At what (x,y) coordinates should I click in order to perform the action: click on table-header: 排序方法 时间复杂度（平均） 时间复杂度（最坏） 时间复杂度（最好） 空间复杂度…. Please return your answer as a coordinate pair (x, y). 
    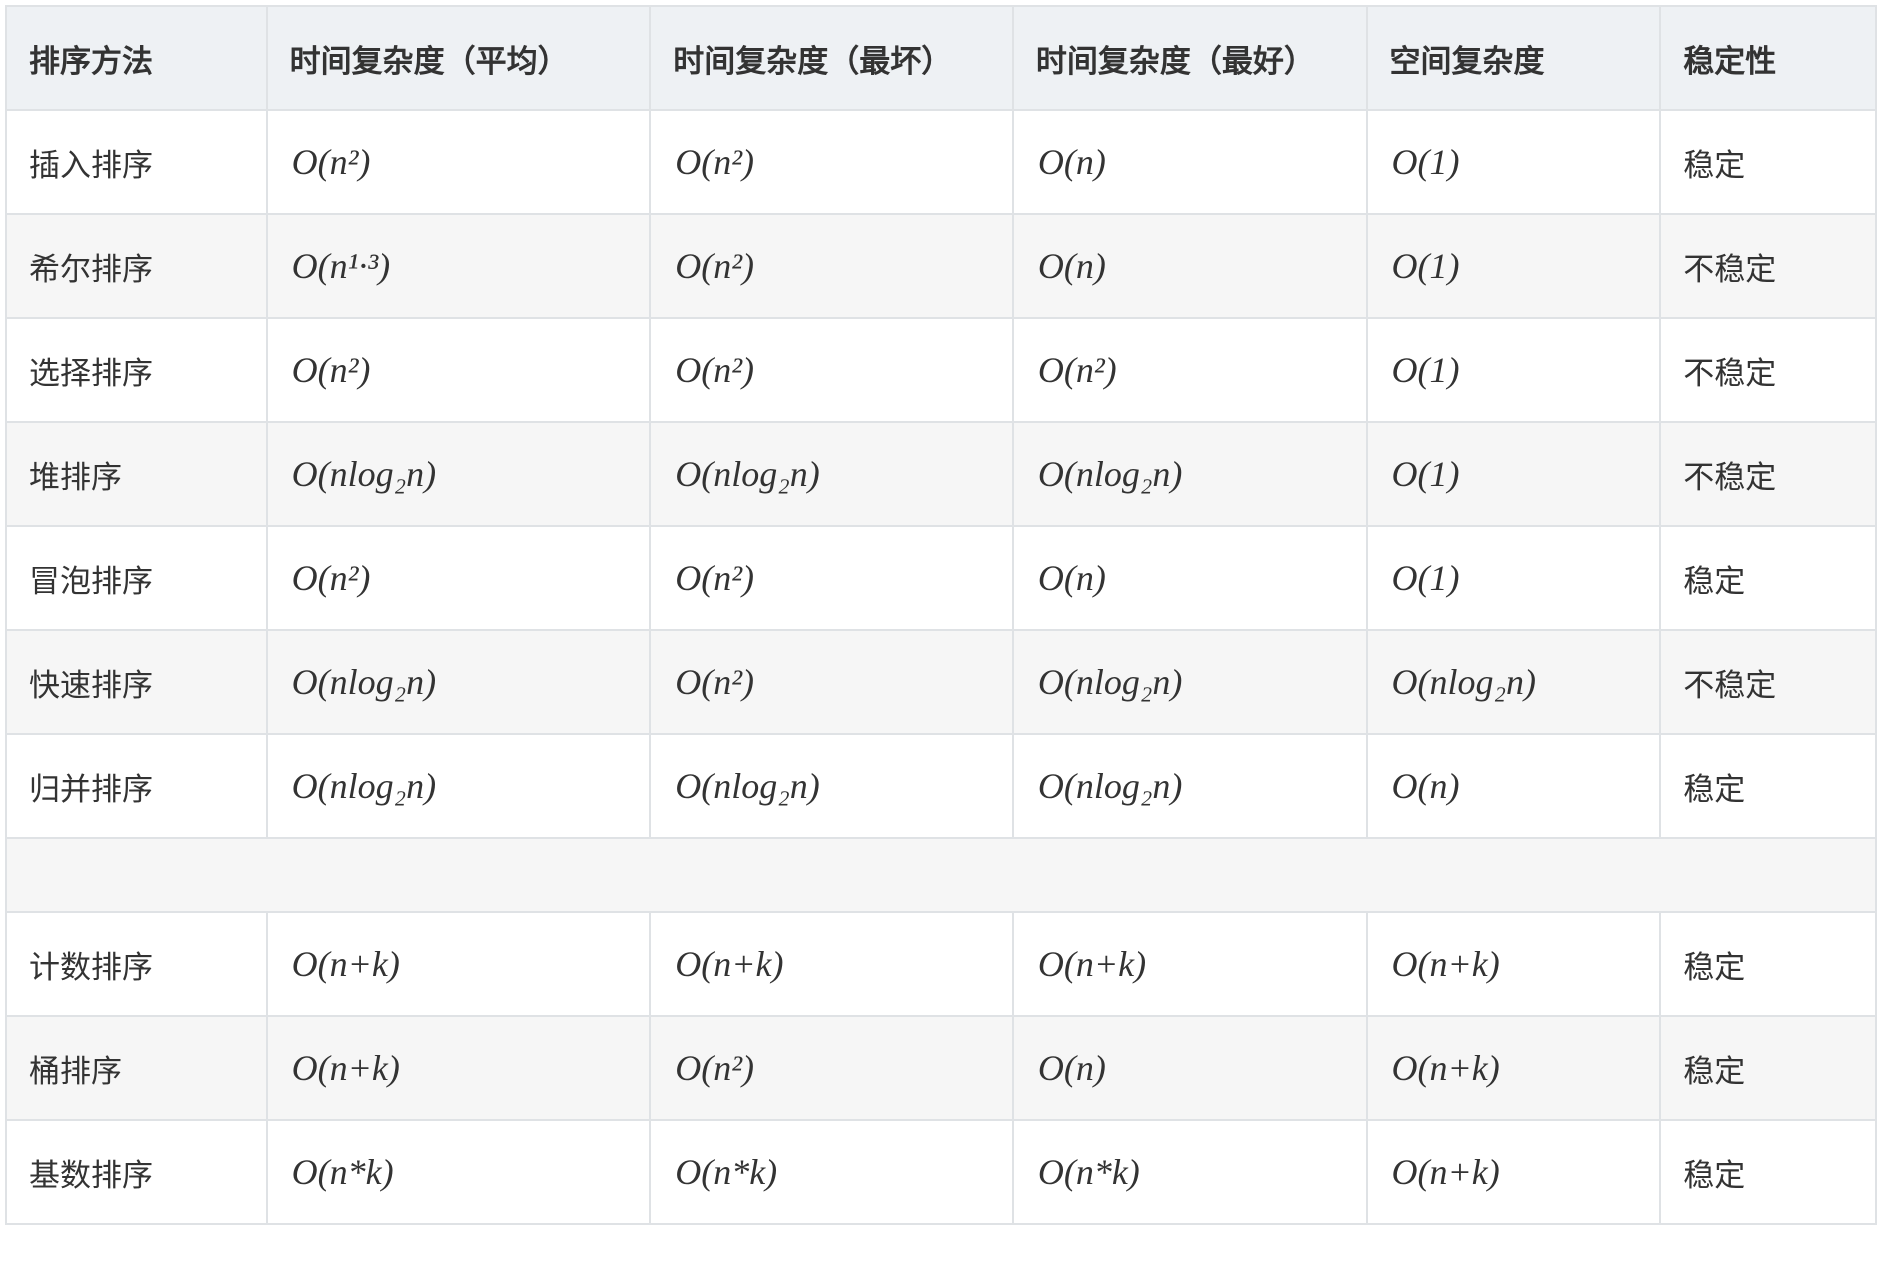
    Looking at the image, I should click on (941, 58).